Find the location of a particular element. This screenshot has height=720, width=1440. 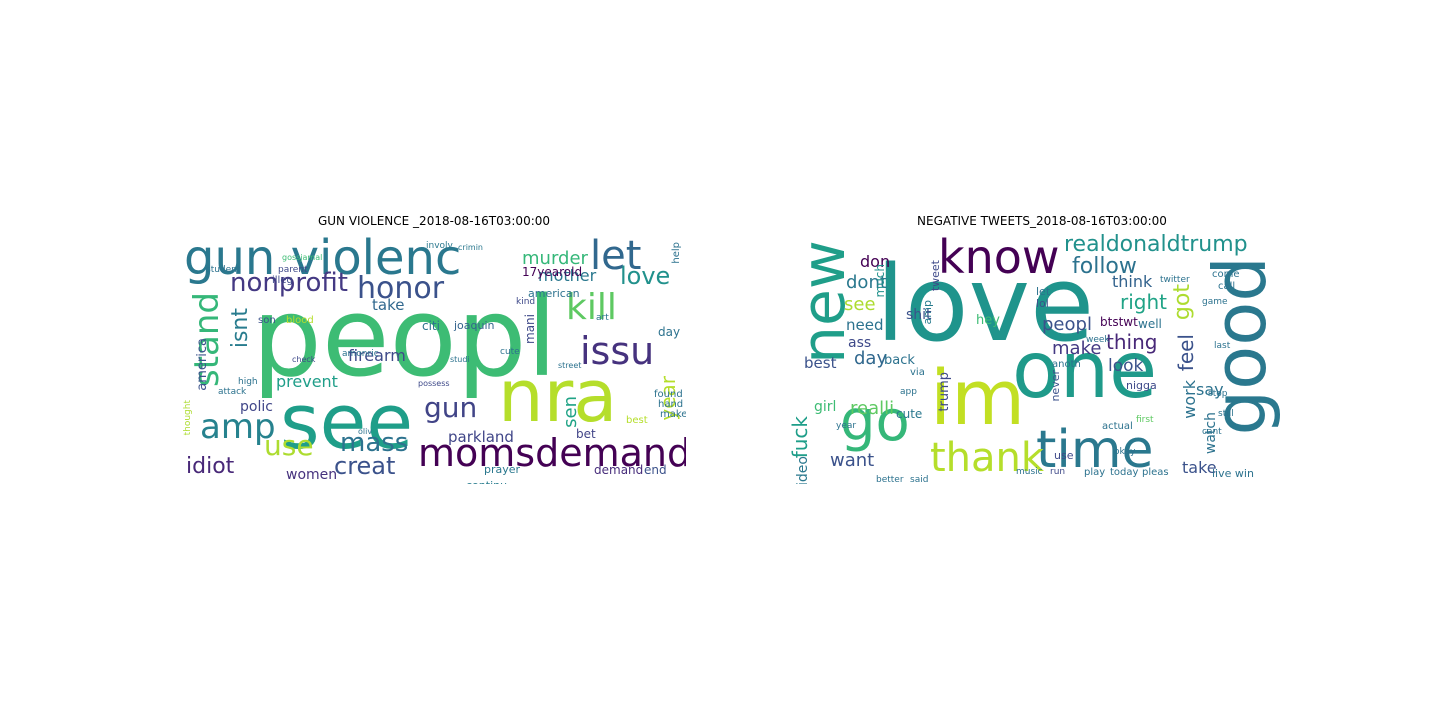

cloud-word: momsdemand is located at coordinates (552, 453).